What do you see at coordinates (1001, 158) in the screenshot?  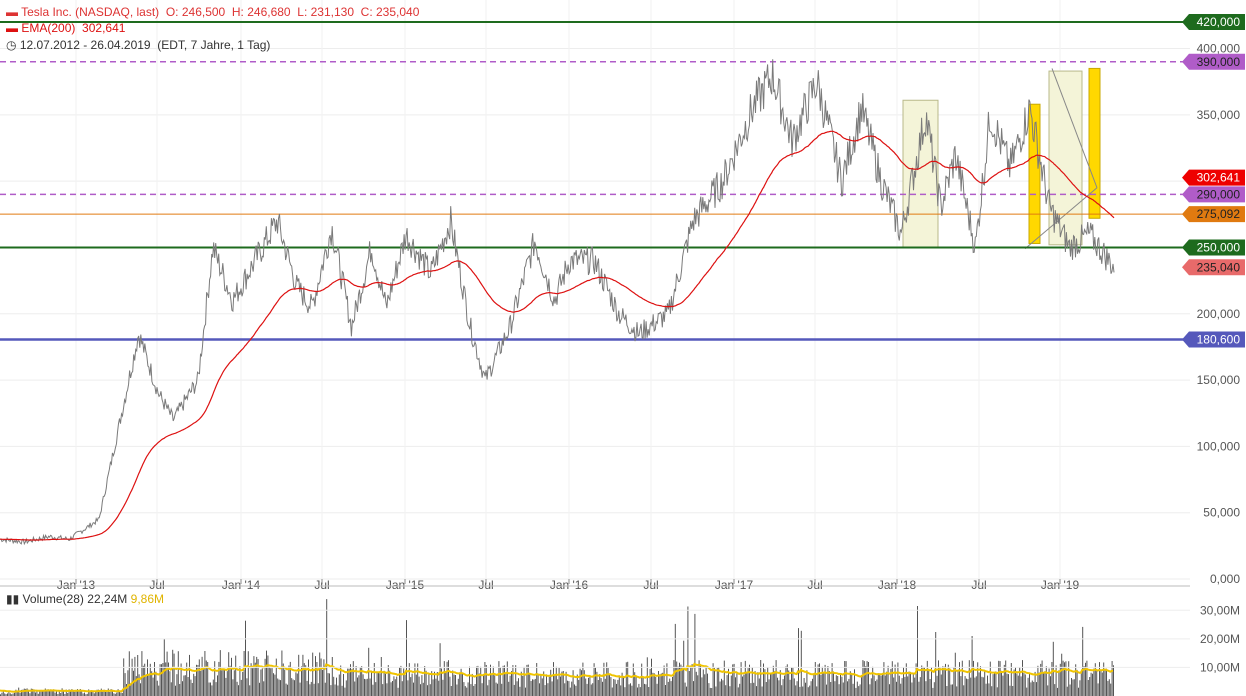 I see `pattern-boxes` at bounding box center [1001, 158].